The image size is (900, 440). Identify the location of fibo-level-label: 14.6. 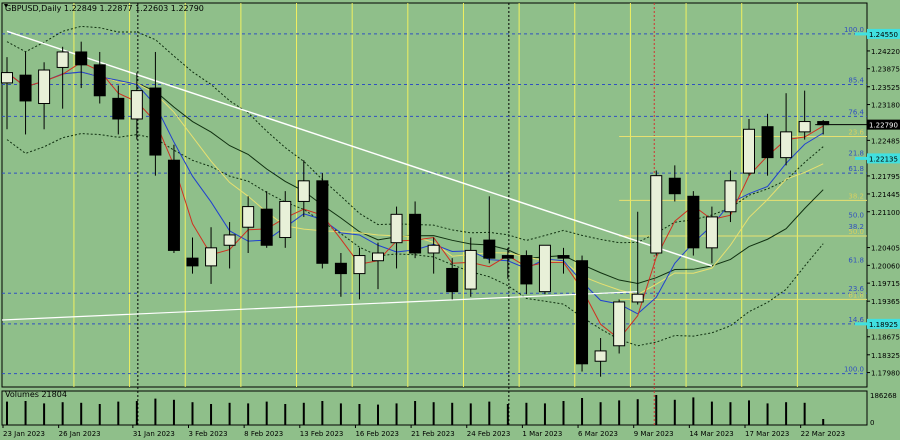
(856, 320).